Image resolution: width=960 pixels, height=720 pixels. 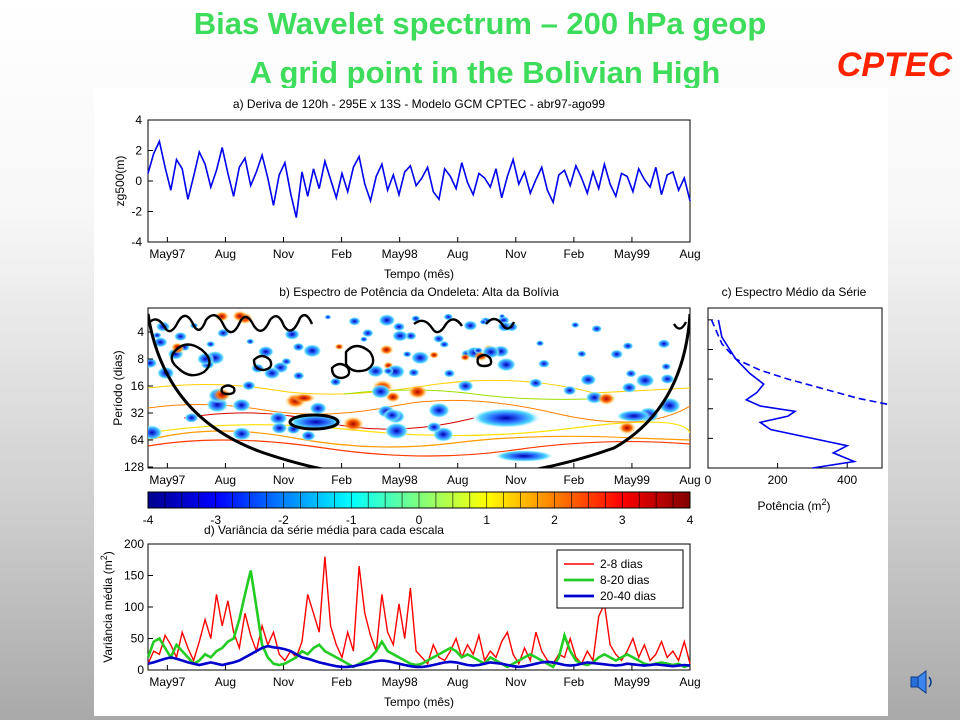 I want to click on panel-b-xtick-label: Nov, so click(x=283, y=480).